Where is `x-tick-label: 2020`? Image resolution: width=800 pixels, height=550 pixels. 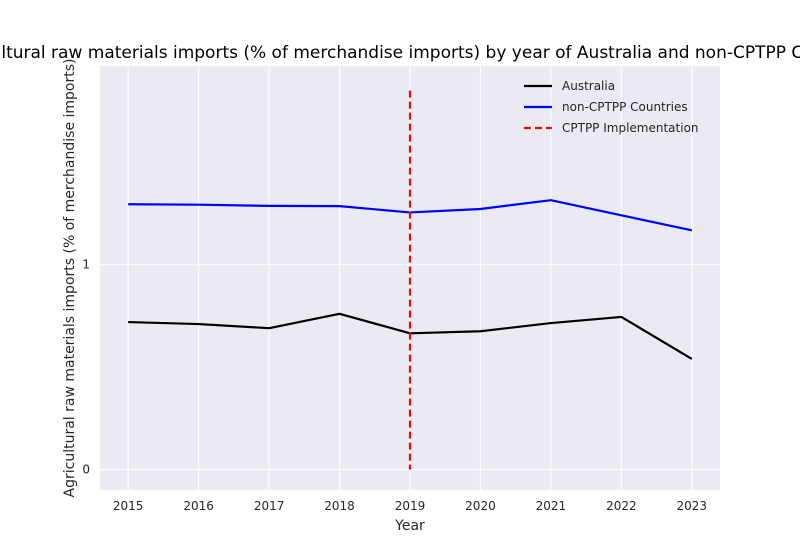
x-tick-label: 2020 is located at coordinates (480, 506).